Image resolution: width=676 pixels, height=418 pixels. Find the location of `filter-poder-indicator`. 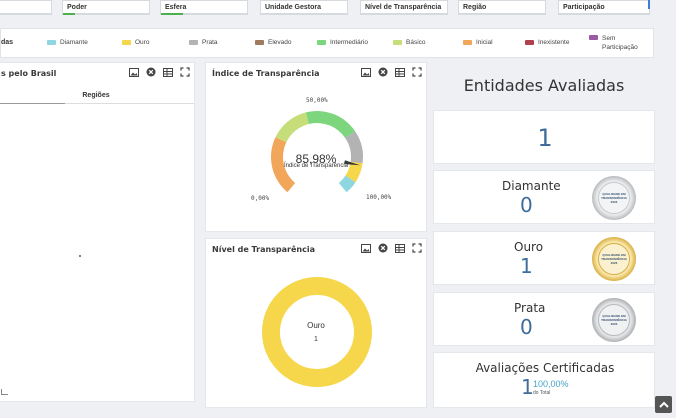

filter-poder-indicator is located at coordinates (69, 14).